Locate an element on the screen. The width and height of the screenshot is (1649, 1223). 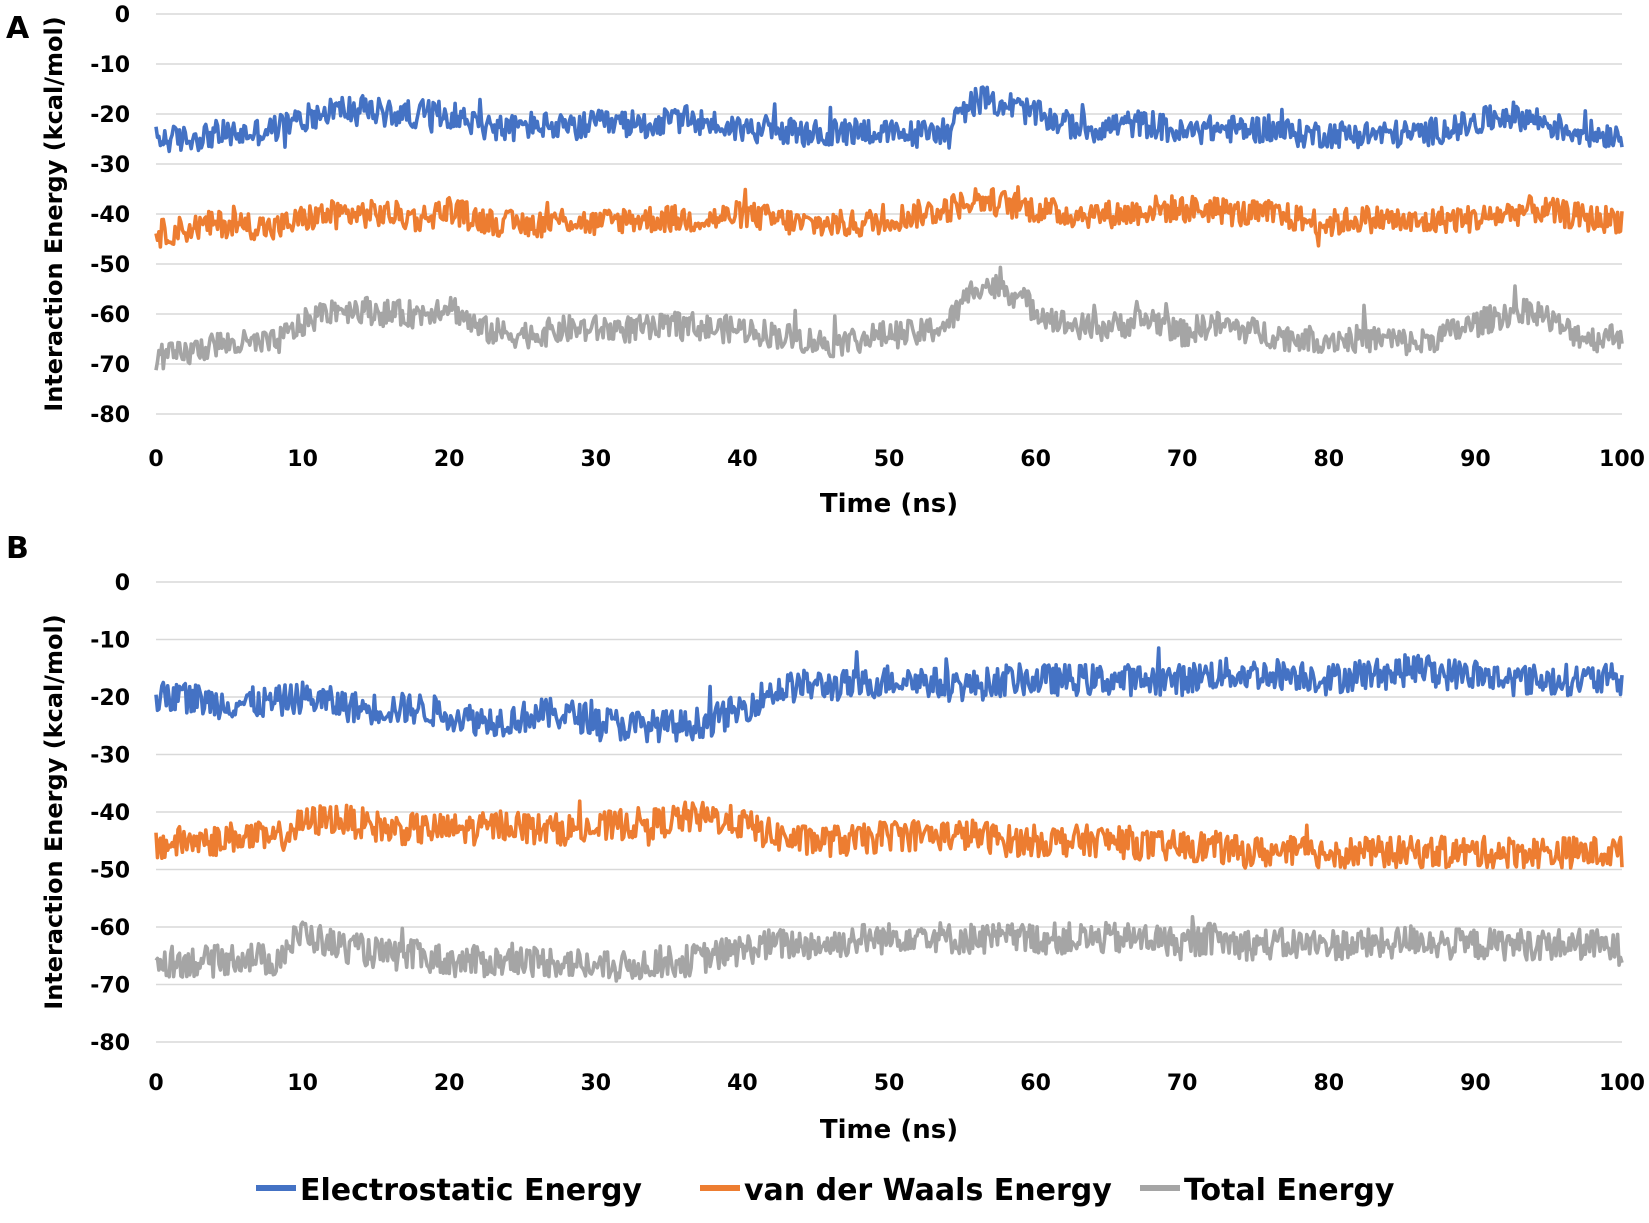
legend-item-van-der-waals-energy: van der Waals Energy is located at coordinates (906, 1190).